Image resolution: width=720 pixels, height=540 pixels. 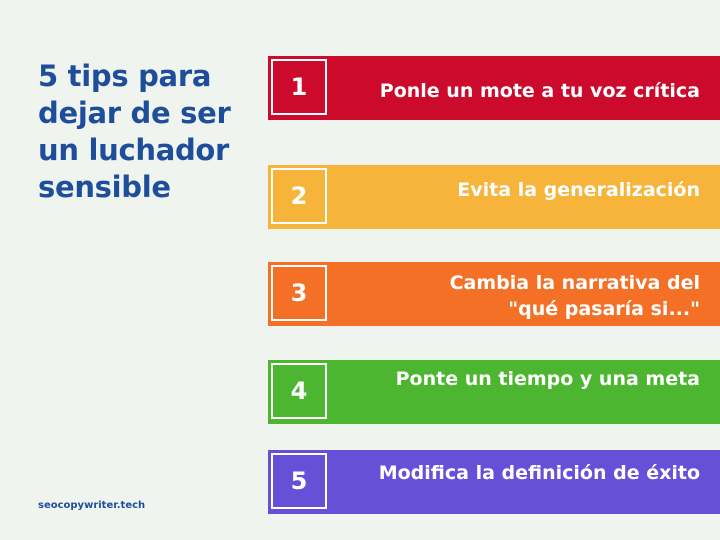 I want to click on tip-text: Evita la generalización, so click(x=578, y=190).